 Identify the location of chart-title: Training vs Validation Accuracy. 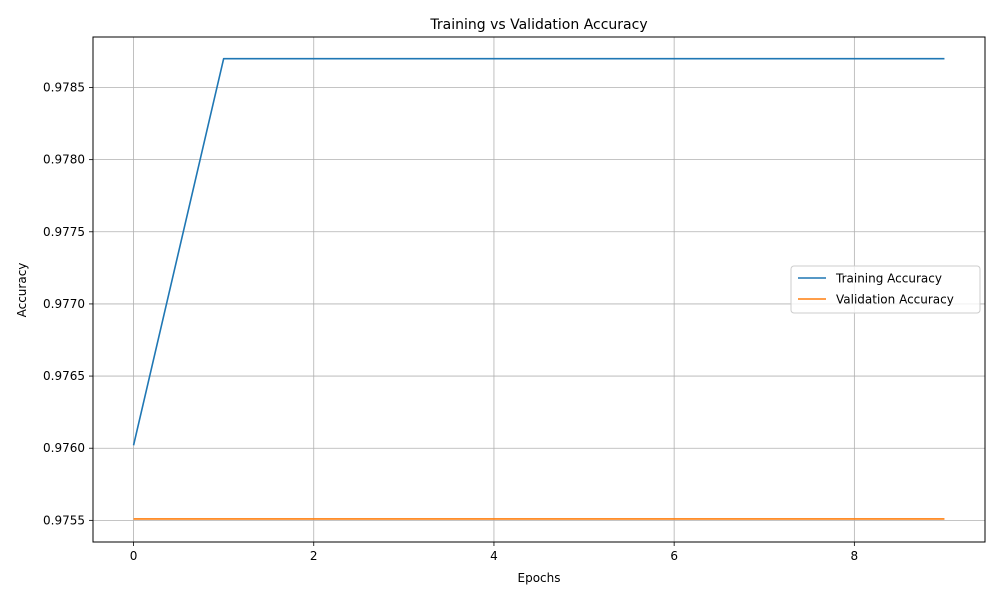
(538, 25).